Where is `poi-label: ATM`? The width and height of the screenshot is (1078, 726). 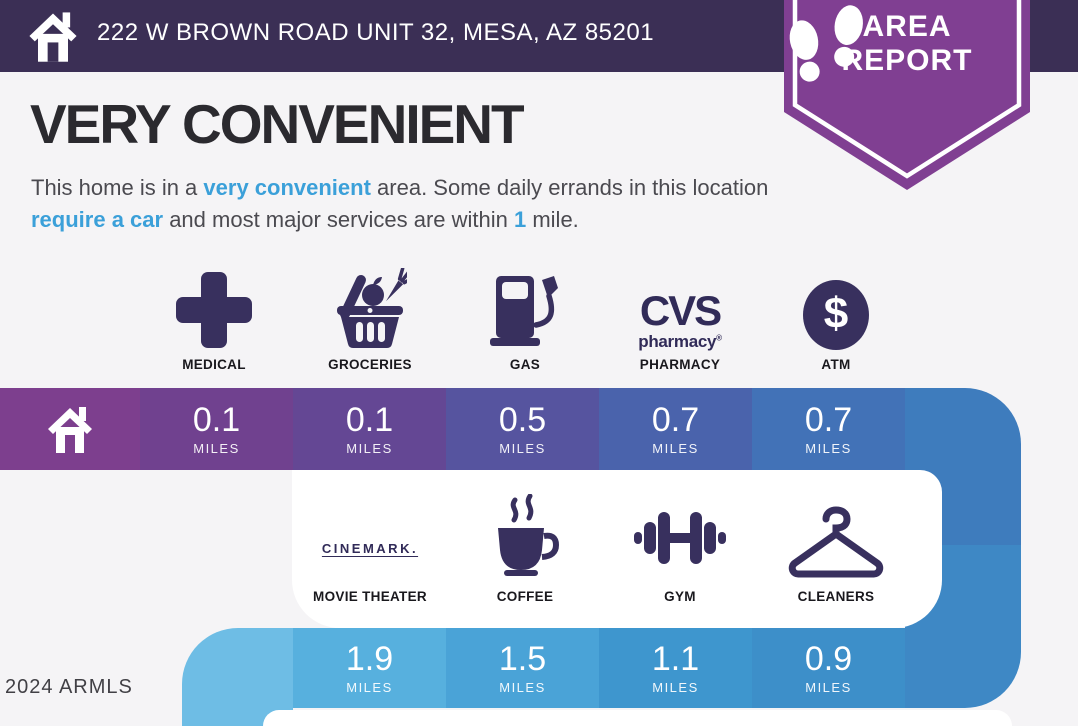
poi-label: ATM is located at coordinates (836, 364).